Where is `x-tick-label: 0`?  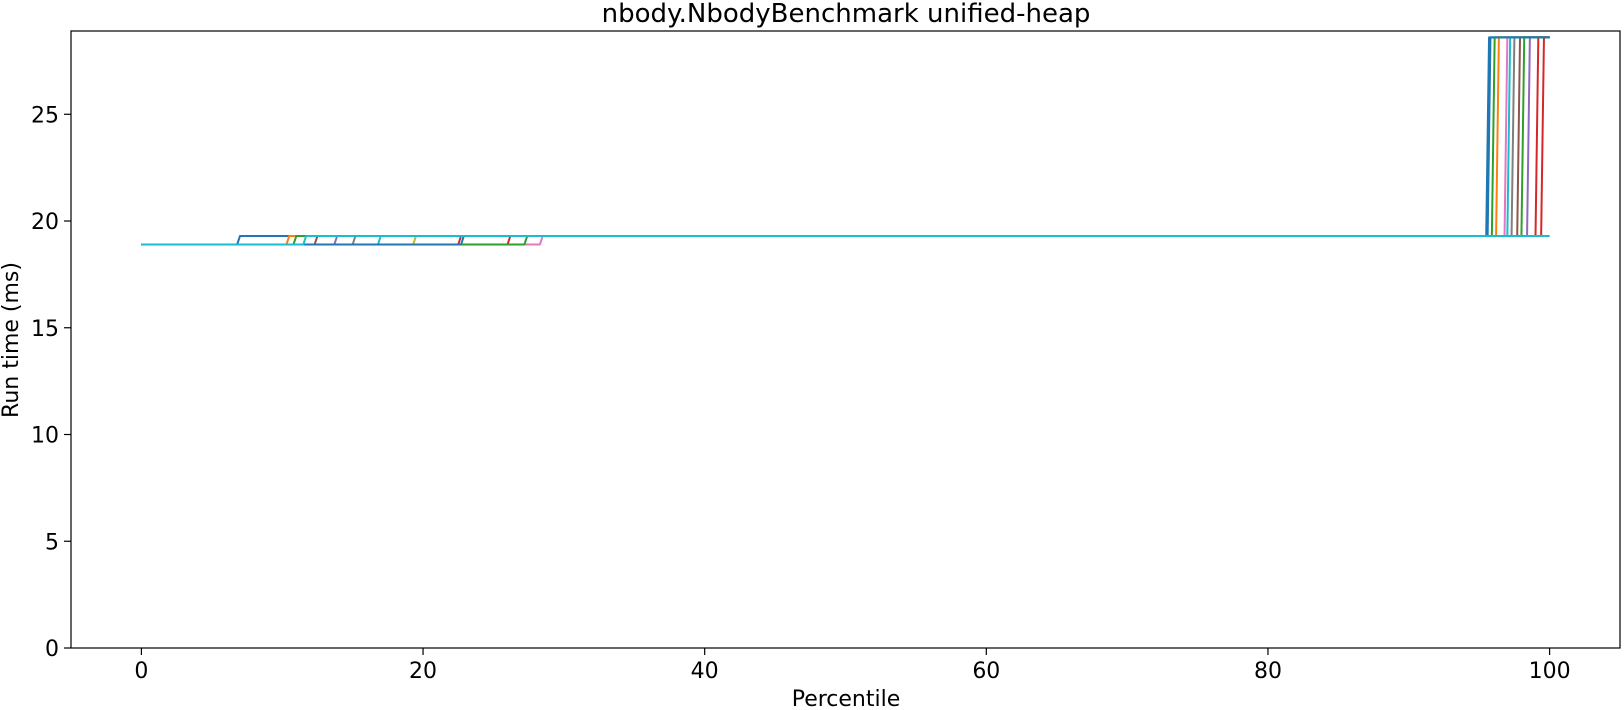 x-tick-label: 0 is located at coordinates (141, 671).